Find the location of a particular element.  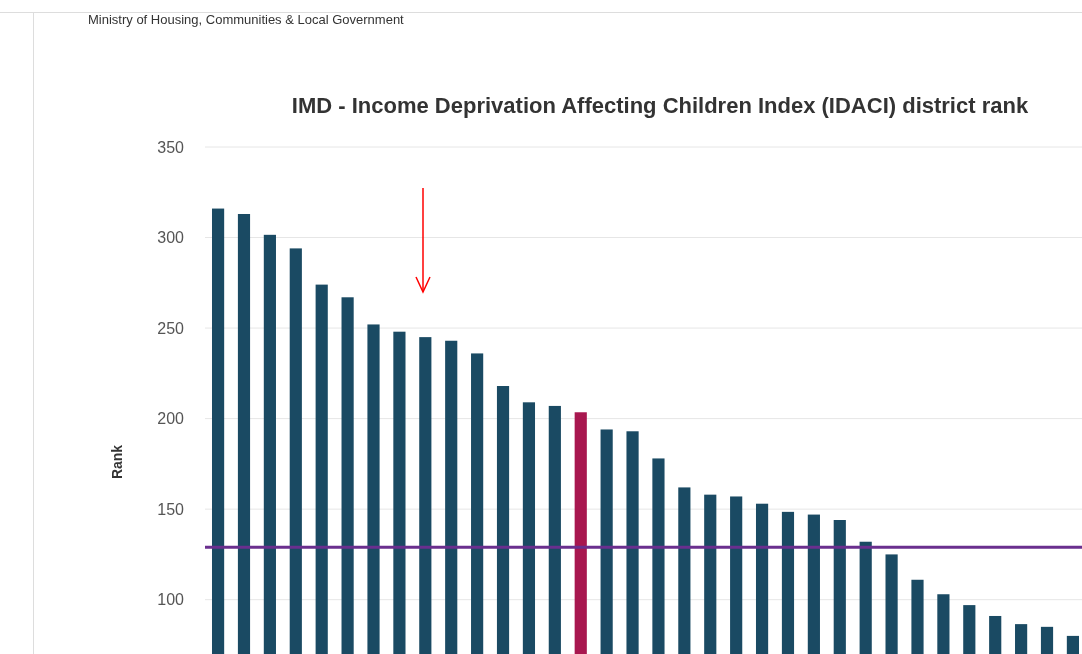

chart-title: IMD - Income Deprivation Affecting Children Index (IDACI) district rank is located at coordinates (660, 105).